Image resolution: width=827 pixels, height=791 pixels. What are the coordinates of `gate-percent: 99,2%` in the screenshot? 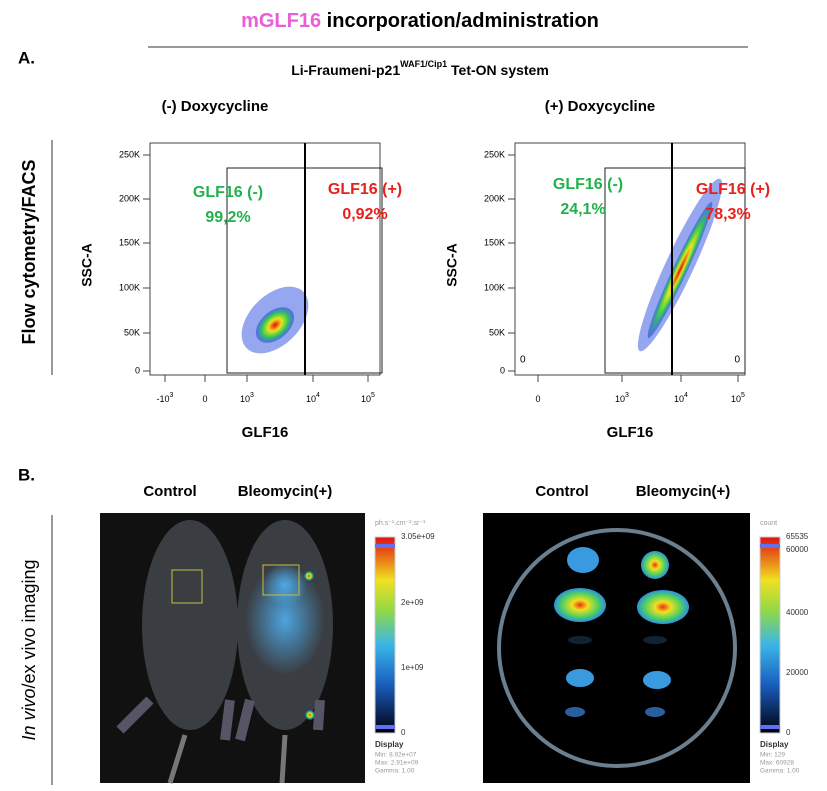 It's located at (227, 217).